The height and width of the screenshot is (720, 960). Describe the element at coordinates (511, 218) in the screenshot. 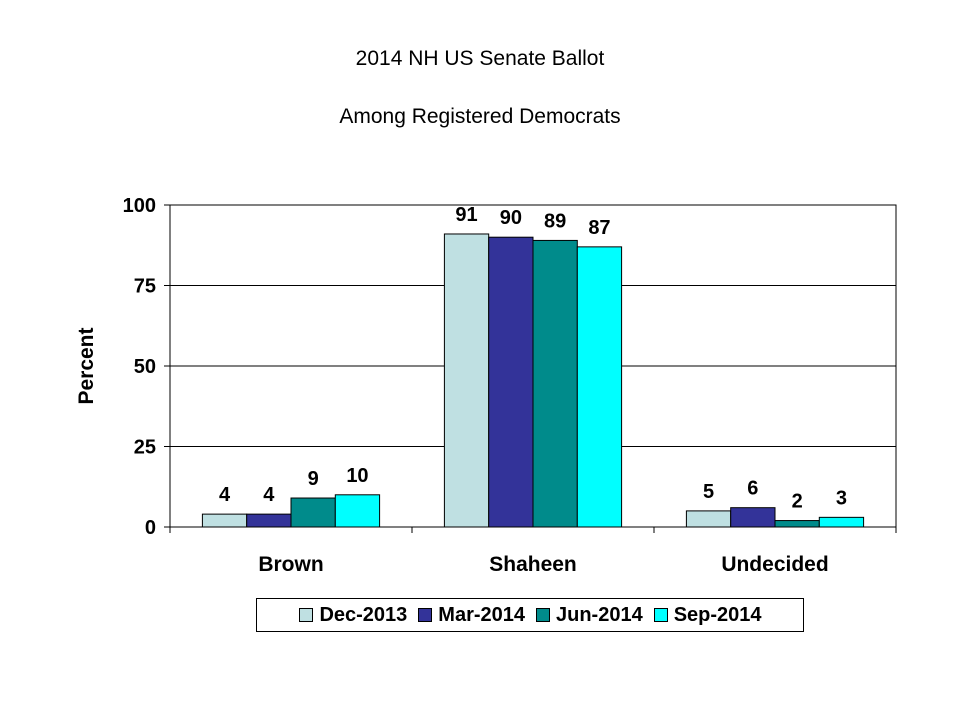

I see `data-label: 90` at that location.